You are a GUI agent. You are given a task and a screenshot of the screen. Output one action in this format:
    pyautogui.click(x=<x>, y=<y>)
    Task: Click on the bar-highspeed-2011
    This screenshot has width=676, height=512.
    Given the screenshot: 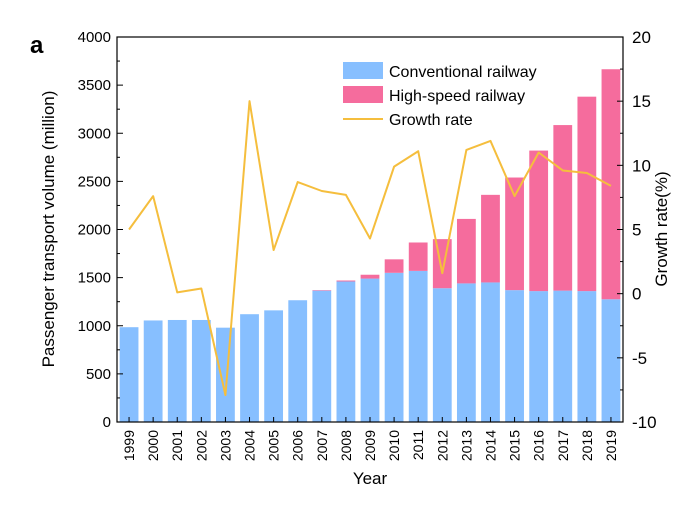 What is the action you would take?
    pyautogui.click(x=418, y=256)
    